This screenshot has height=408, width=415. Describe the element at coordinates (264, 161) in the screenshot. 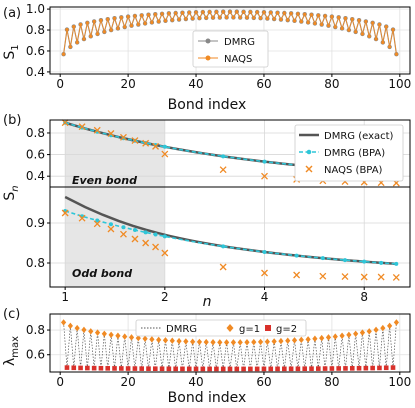

I see `dmrg-bpa-point-even` at that location.